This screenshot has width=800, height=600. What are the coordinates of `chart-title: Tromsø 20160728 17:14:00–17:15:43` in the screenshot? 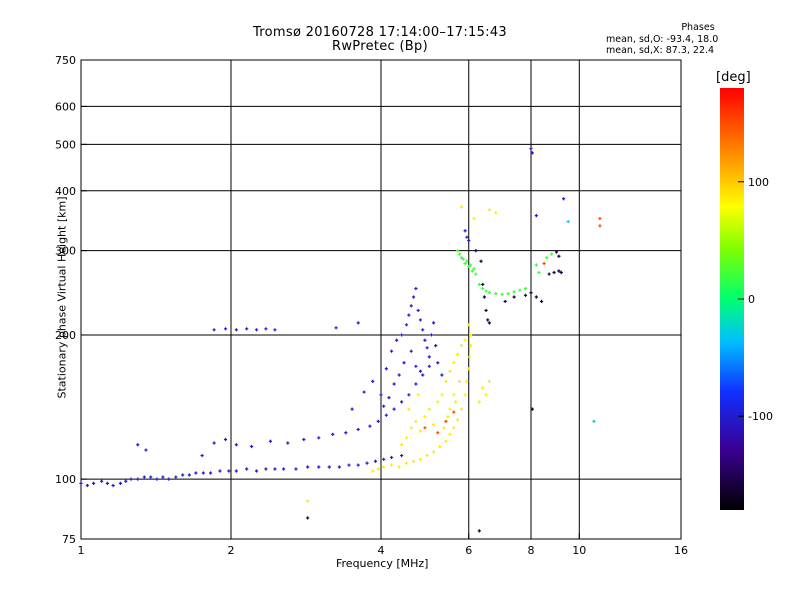 It's located at (380, 32).